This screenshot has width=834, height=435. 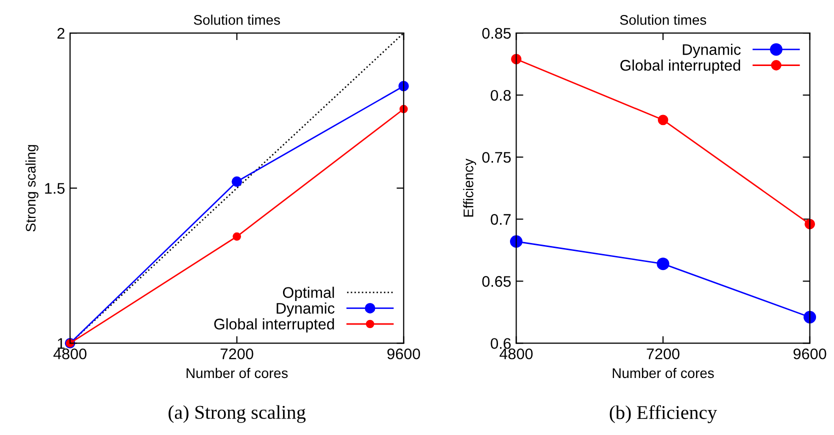 I want to click on y-tick-label: 0.7, so click(x=500, y=219).